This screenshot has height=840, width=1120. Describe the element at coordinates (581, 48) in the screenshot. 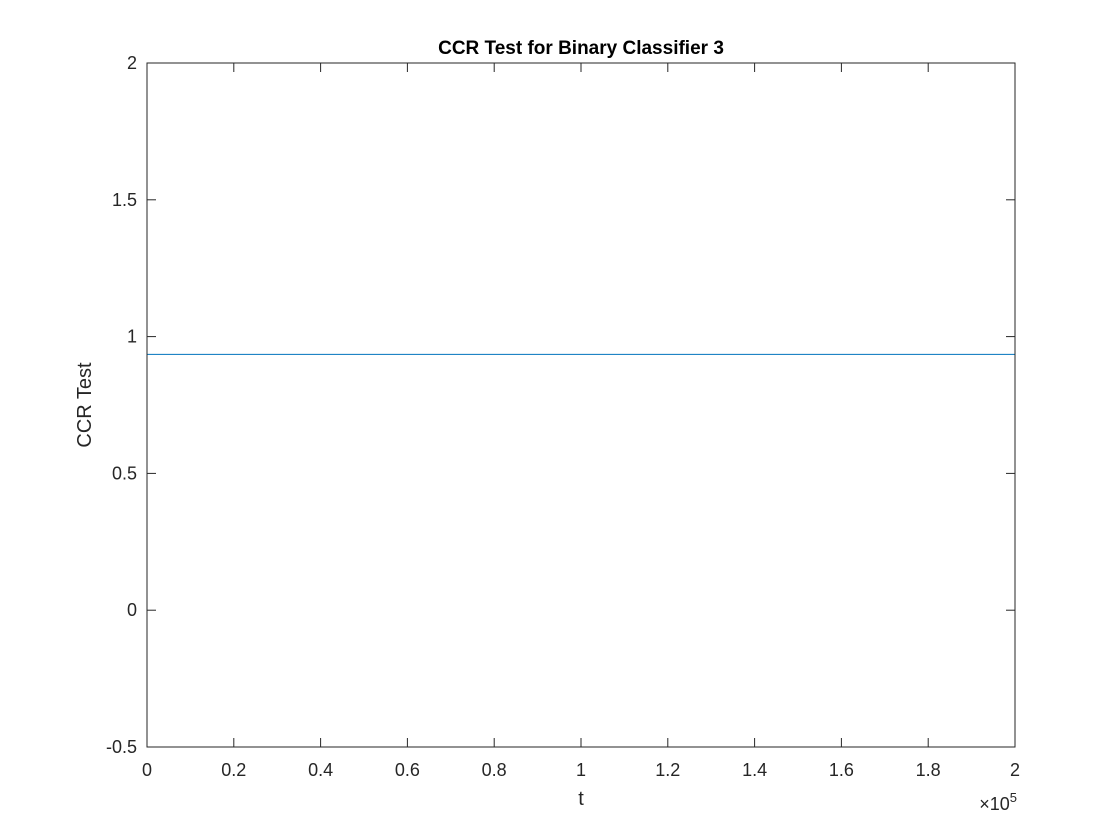

I see `chart-title: CCR Test for Binary Classifier 3` at that location.